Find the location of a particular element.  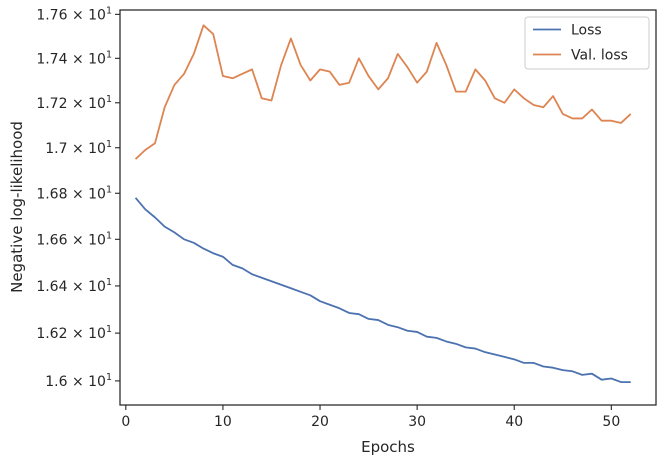

x-axis-label: Epochs is located at coordinates (388, 447).